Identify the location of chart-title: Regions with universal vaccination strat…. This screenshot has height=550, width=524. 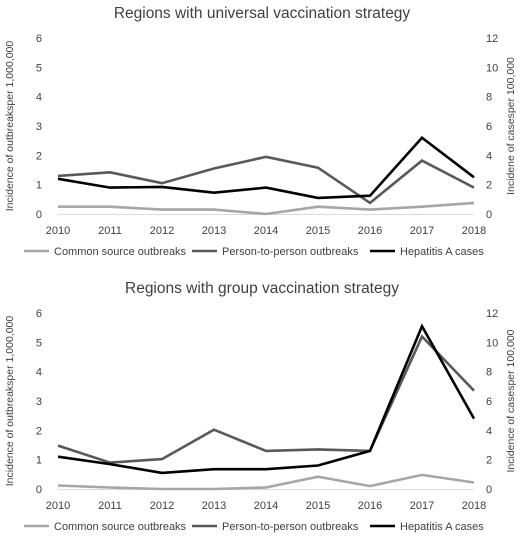
(262, 13).